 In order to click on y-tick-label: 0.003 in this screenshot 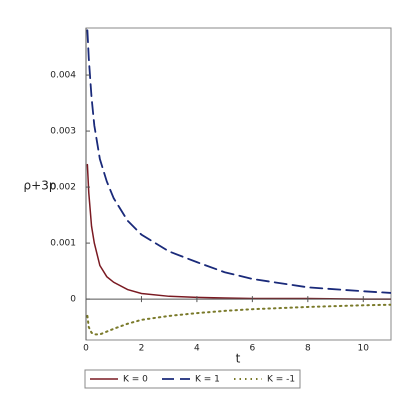, I will do `click(63, 132)`.